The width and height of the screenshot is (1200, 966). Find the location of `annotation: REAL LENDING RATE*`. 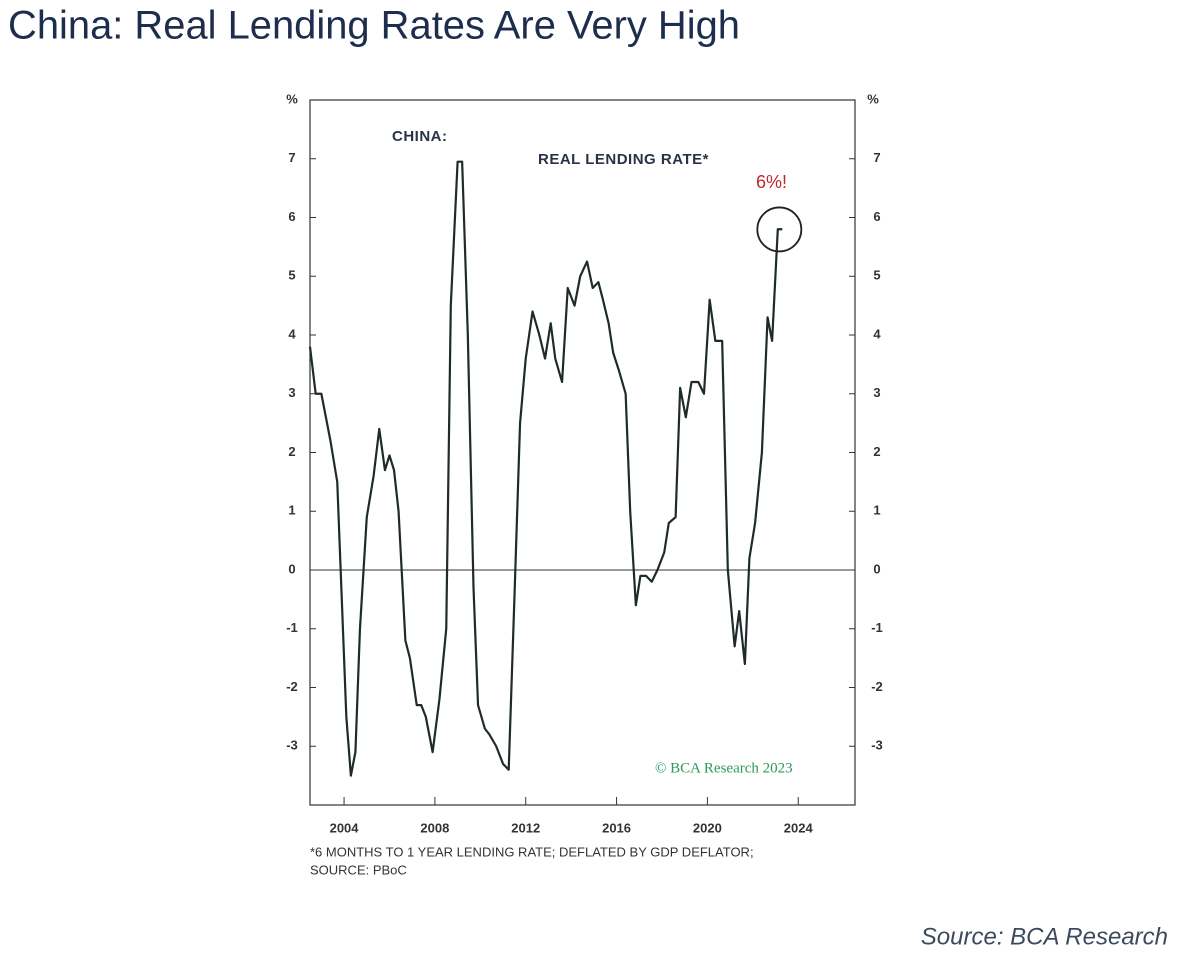

annotation: REAL LENDING RATE* is located at coordinates (623, 159).